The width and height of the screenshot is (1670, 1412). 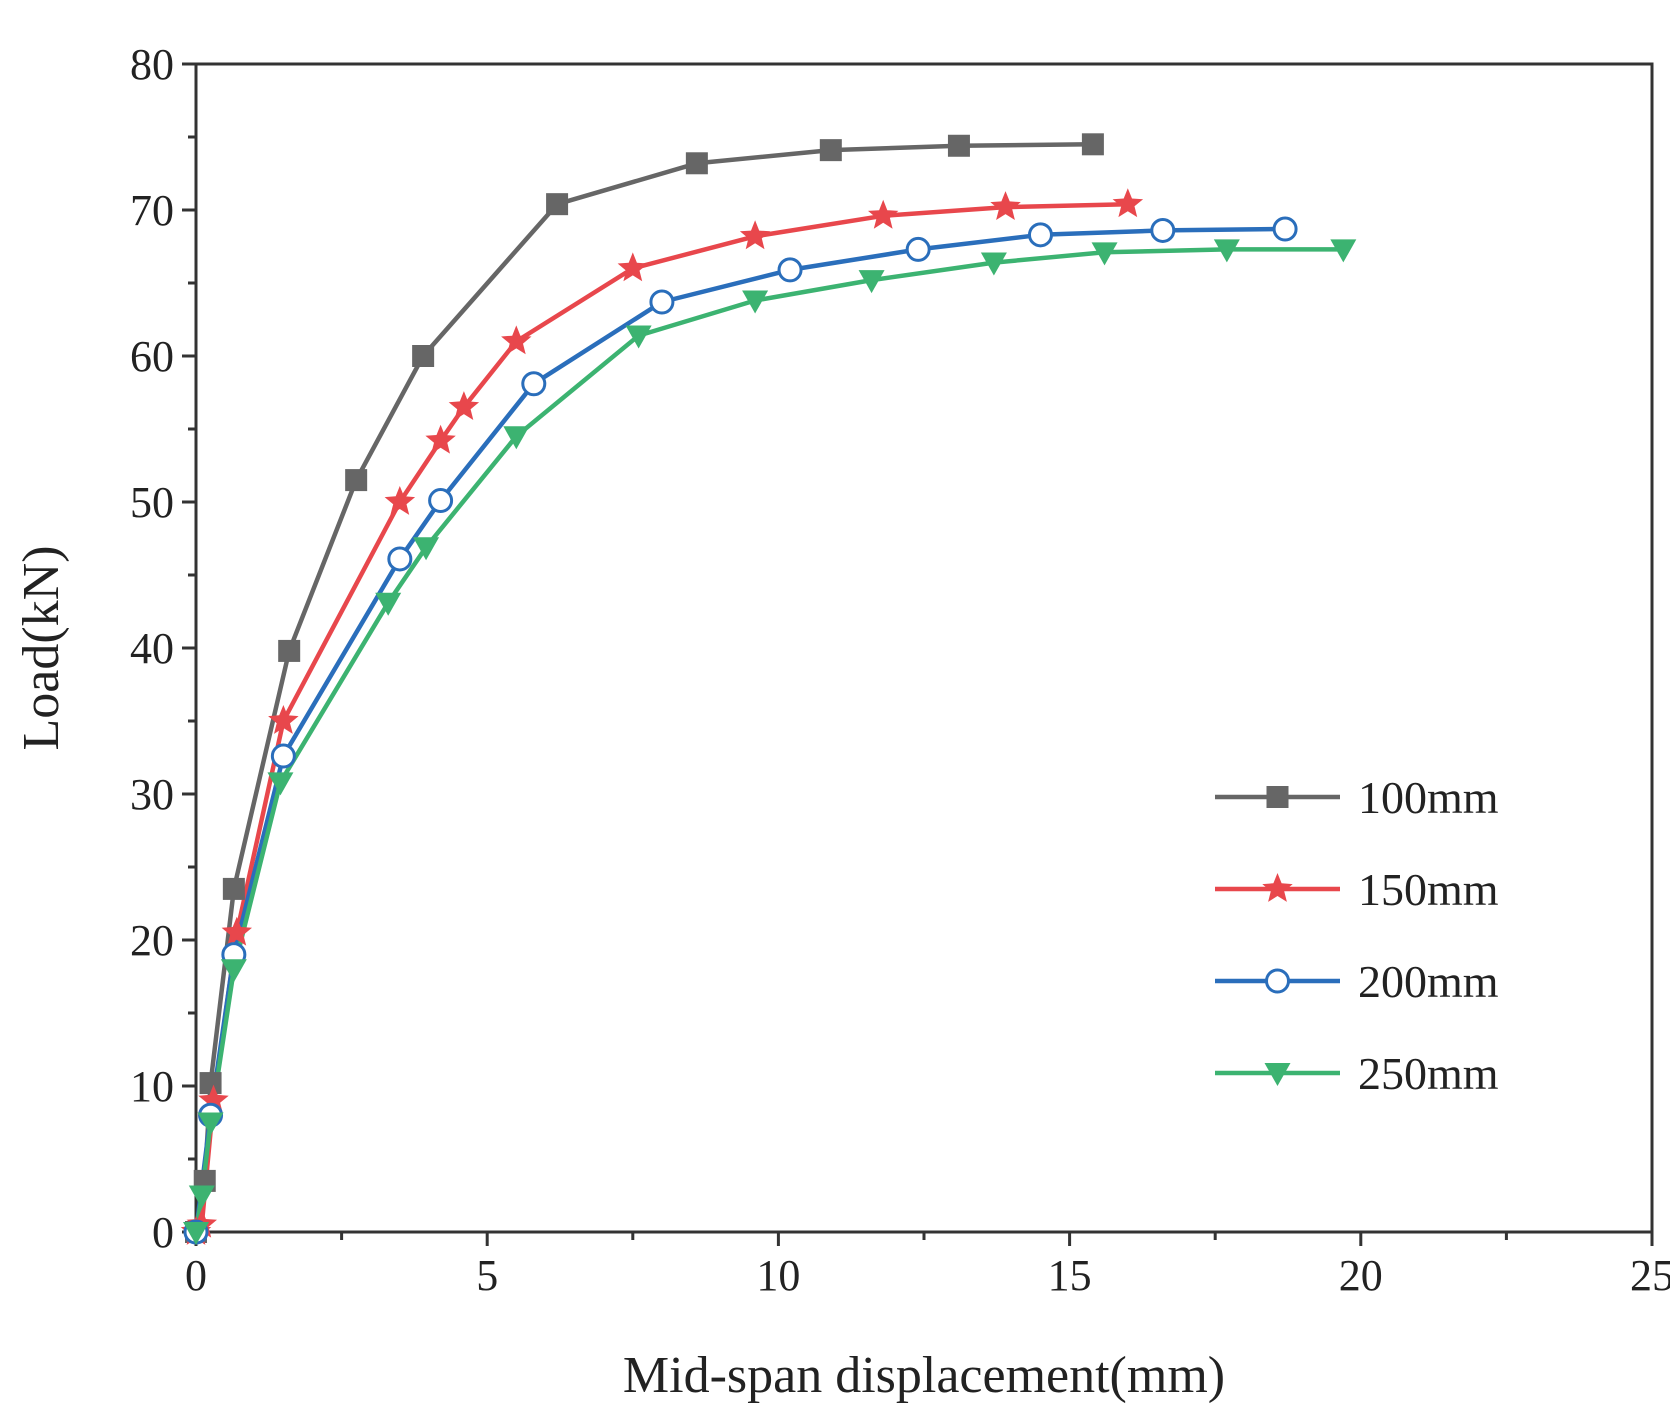 I want to click on legend-item-200mm: 200mm, so click(x=1357, y=981).